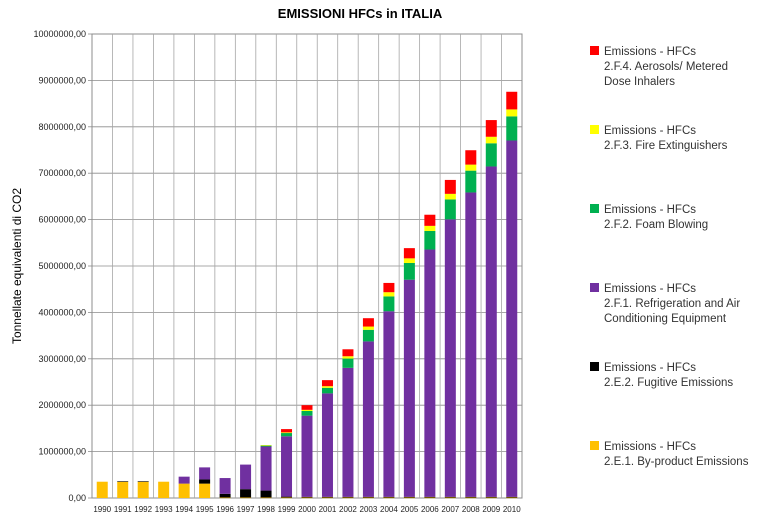 The height and width of the screenshot is (518, 783). What do you see at coordinates (389, 287) in the screenshot?
I see `bar-segment-2004-s5` at bounding box center [389, 287].